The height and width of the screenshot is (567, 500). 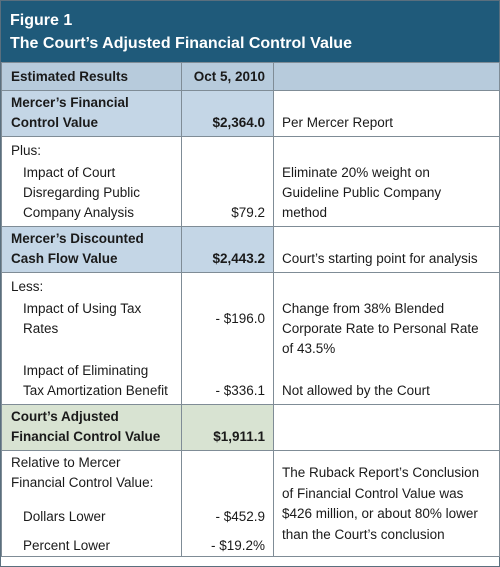 I want to click on figure-label: Figure 1, so click(x=41, y=20).